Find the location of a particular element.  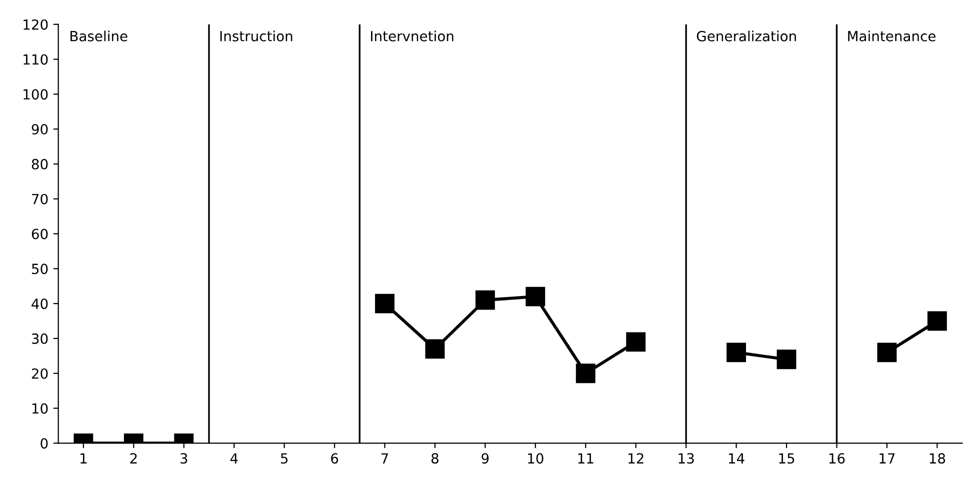

x-tick-label: 5 is located at coordinates (284, 458).